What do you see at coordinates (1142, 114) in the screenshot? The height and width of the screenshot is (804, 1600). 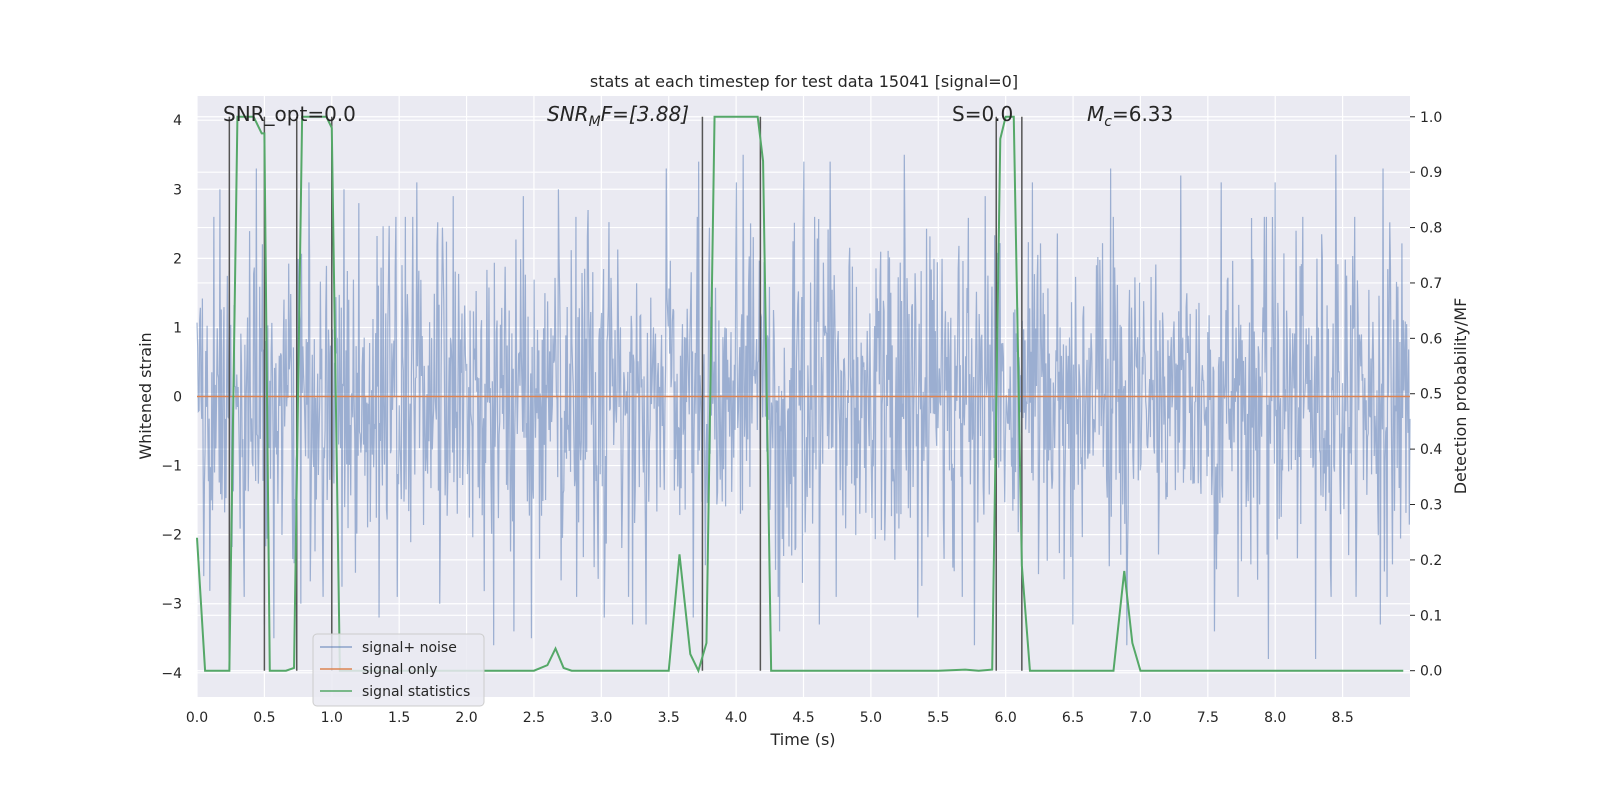 I see `mc-rest: =6.33` at bounding box center [1142, 114].